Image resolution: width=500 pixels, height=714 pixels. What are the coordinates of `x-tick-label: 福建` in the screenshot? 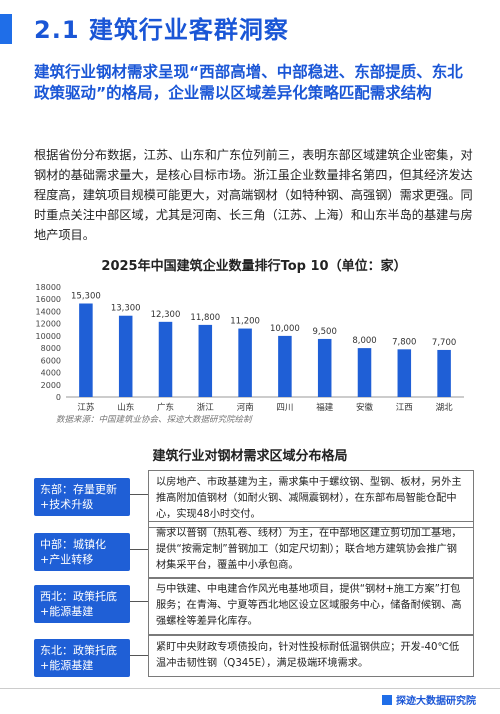 It's located at (325, 407).